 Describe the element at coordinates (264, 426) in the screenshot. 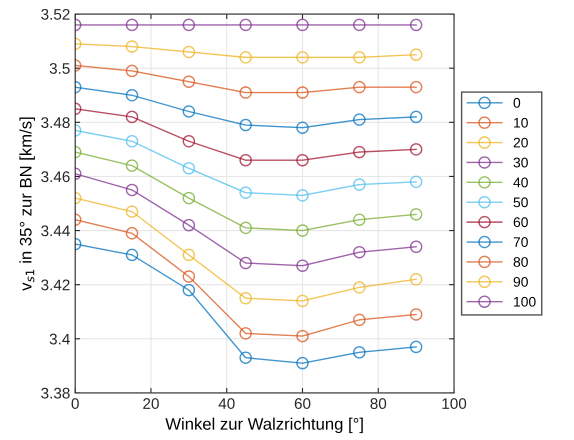

I see `x-axis-title: Winkel zur Walzrichtung [°]` at that location.